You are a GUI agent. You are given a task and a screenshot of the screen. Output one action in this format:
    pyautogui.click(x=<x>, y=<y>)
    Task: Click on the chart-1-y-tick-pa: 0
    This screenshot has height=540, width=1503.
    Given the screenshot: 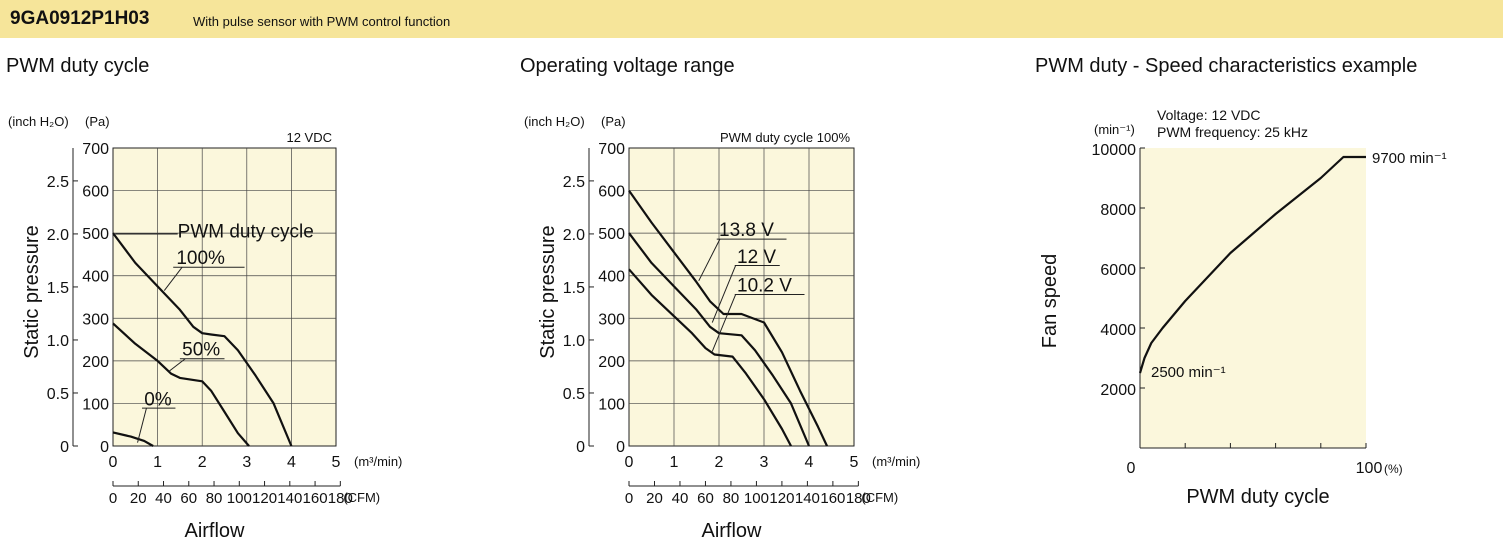 What is the action you would take?
    pyautogui.click(x=104, y=447)
    